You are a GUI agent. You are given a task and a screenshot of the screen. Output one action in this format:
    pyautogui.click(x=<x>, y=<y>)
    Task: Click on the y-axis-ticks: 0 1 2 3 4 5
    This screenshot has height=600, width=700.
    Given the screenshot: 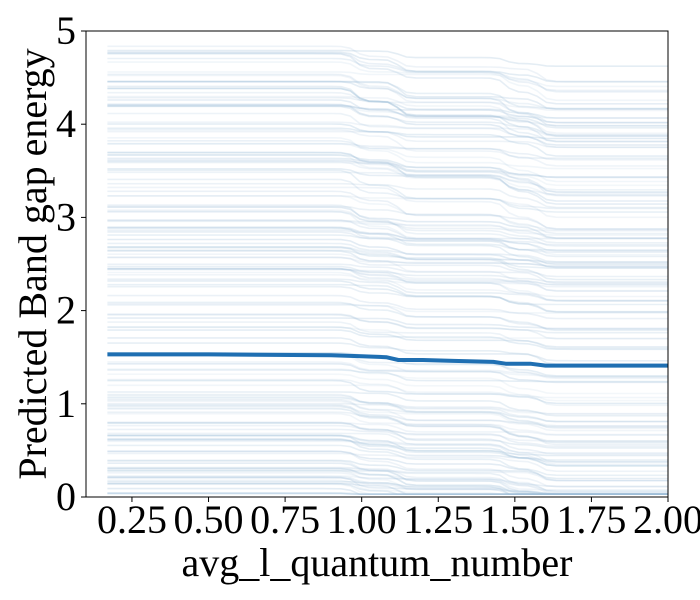 What is the action you would take?
    pyautogui.click(x=71, y=263)
    